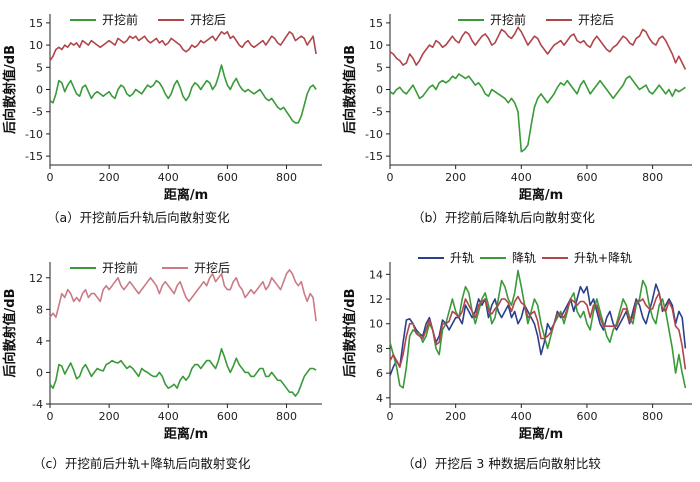 Image resolution: width=700 pixels, height=482 pixels. What do you see at coordinates (376, 274) in the screenshot?
I see `y-tick-label: 14` at bounding box center [376, 274].